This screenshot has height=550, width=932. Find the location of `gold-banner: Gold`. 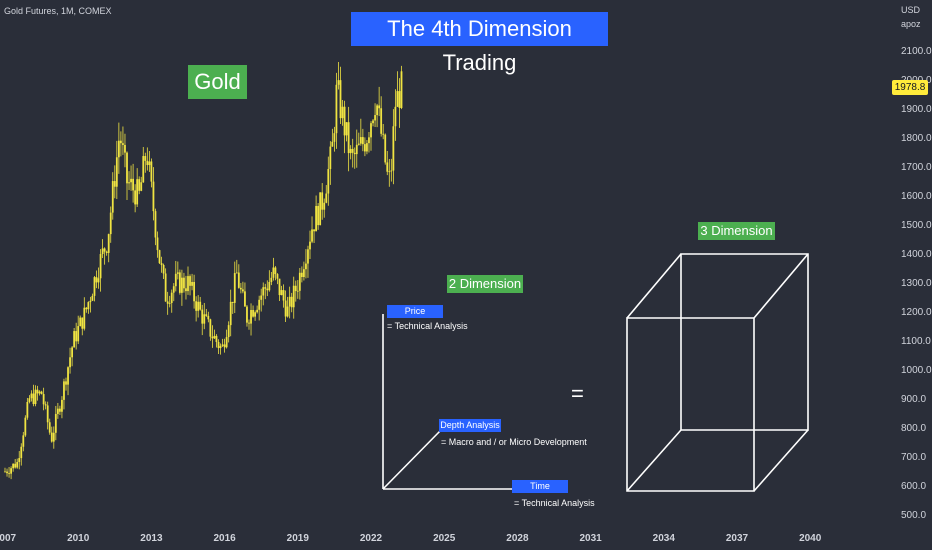

gold-banner: Gold is located at coordinates (217, 82).